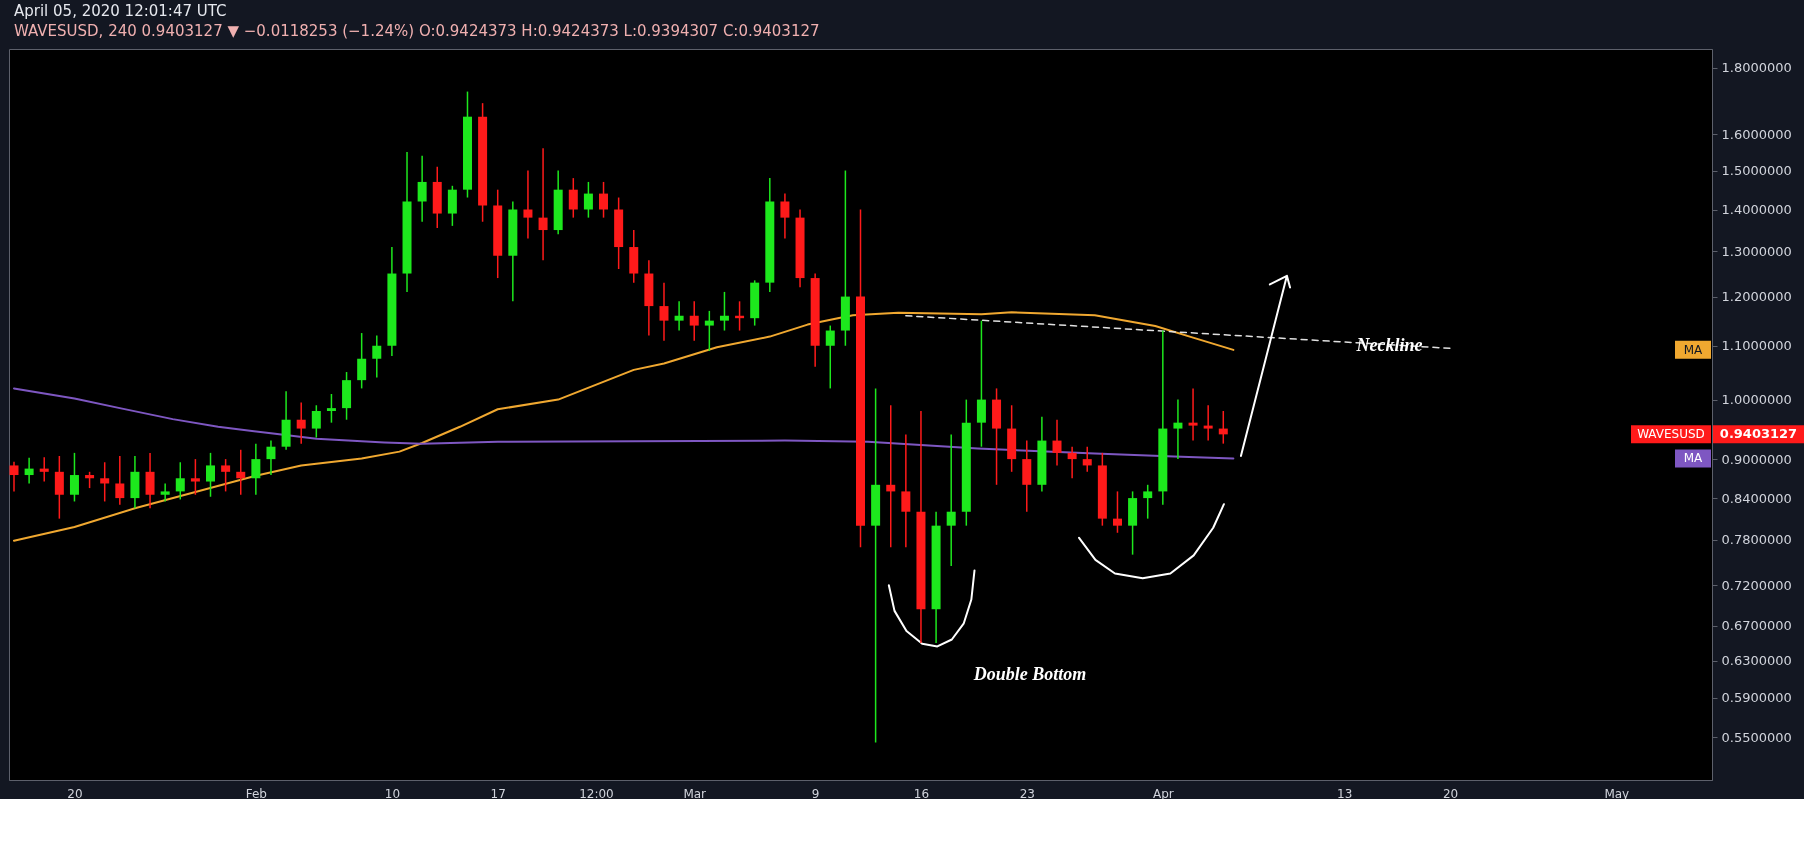  I want to click on y-tick-label: 1.2000000, so click(1756, 297).